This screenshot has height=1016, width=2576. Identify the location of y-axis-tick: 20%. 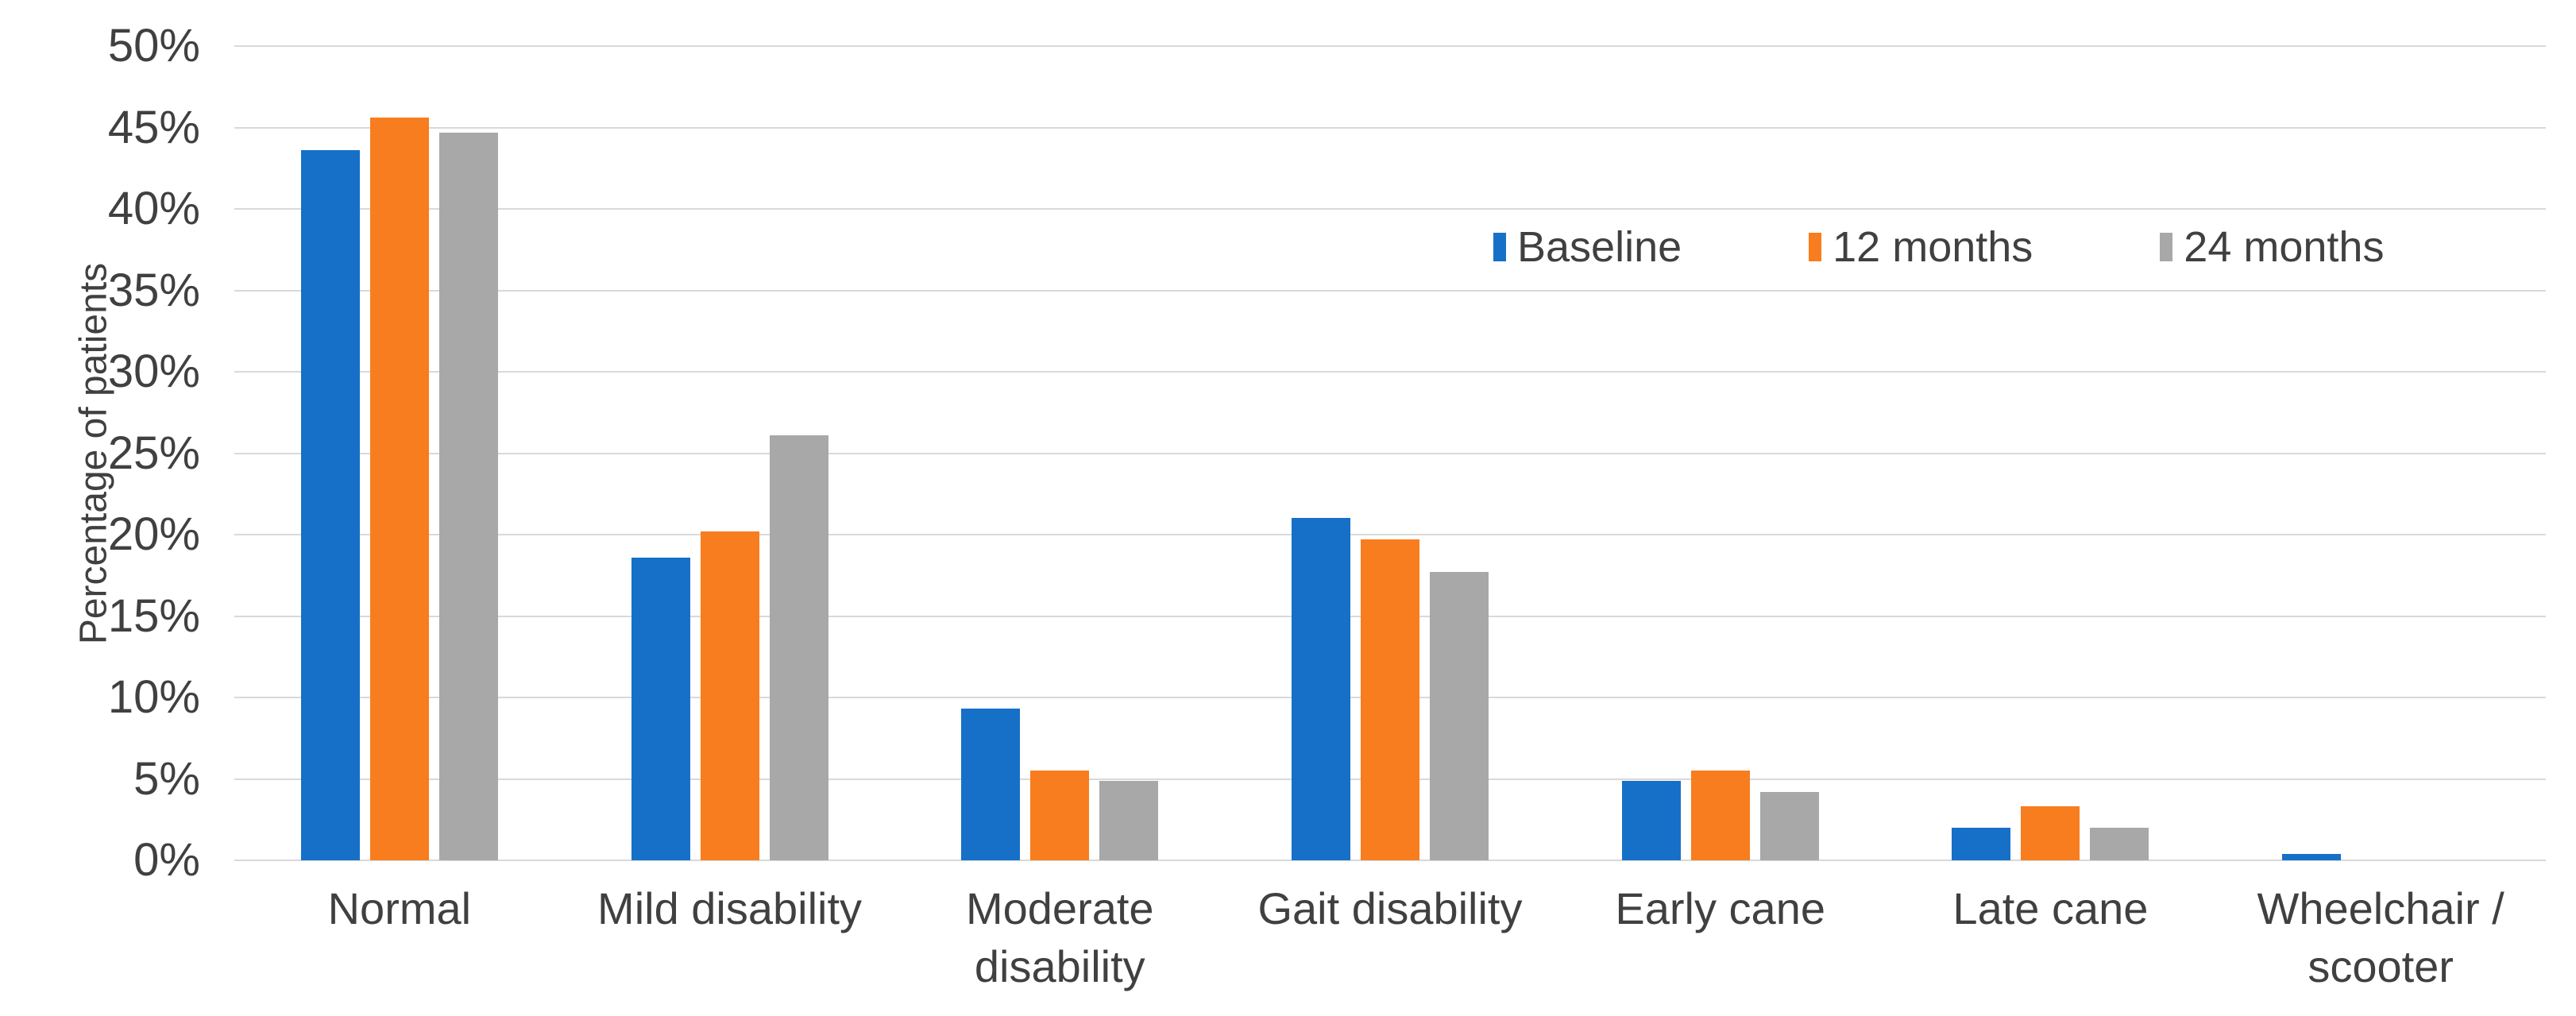
(153, 534).